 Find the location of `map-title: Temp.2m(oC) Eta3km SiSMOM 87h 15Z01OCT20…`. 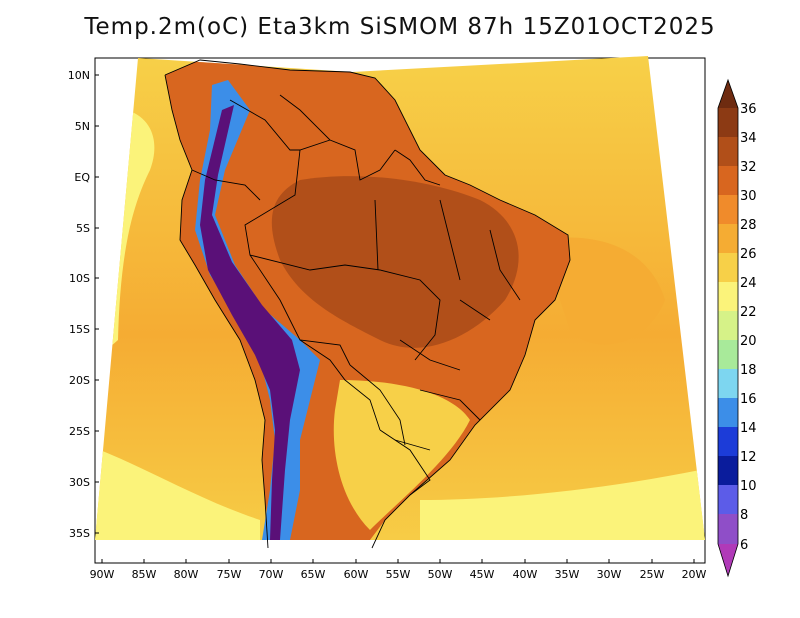

map-title: Temp.2m(oC) Eta3km SiSMOM 87h 15Z01OCT20… is located at coordinates (400, 27).